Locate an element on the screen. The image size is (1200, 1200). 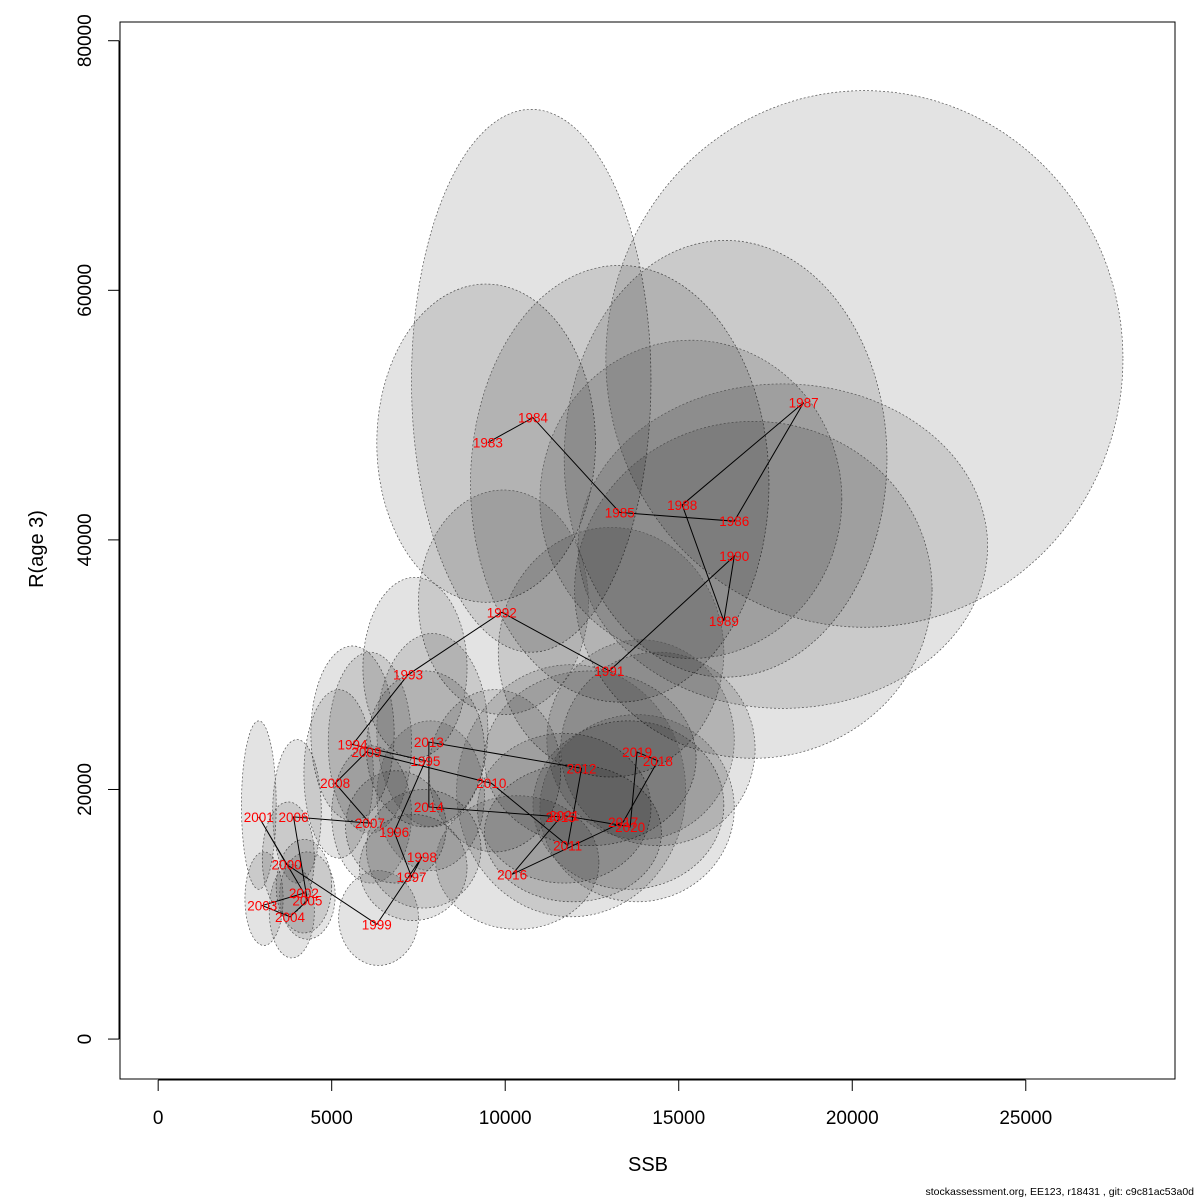
ellipse-1990 is located at coordinates (782, 546).